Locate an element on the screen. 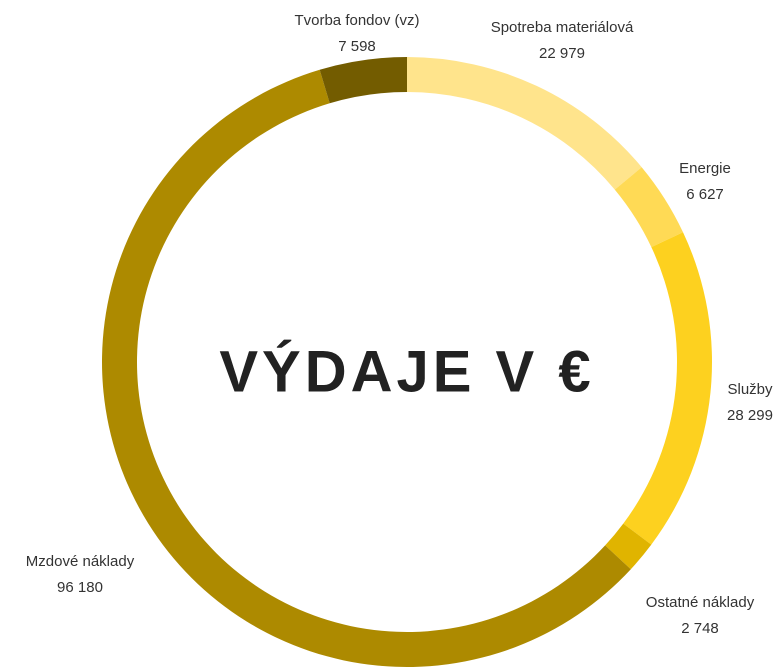 The image size is (781, 672). segment-value: 6 627 is located at coordinates (705, 194).